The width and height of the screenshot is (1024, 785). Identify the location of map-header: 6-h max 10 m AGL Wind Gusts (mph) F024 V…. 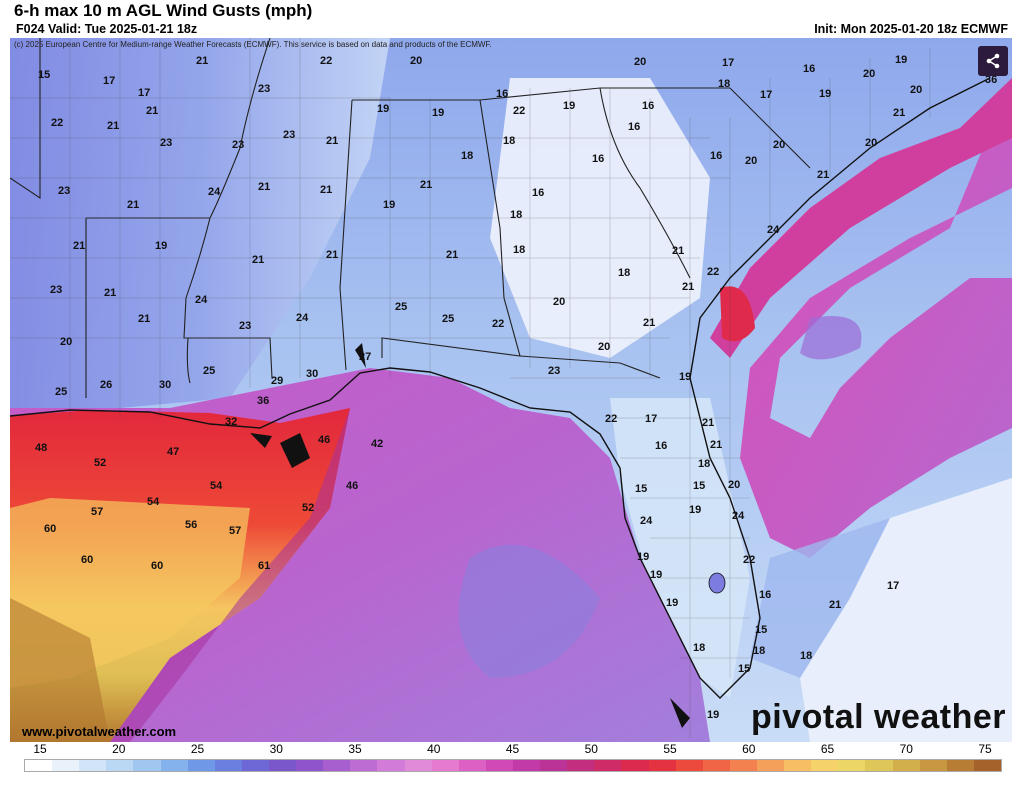
(512, 20).